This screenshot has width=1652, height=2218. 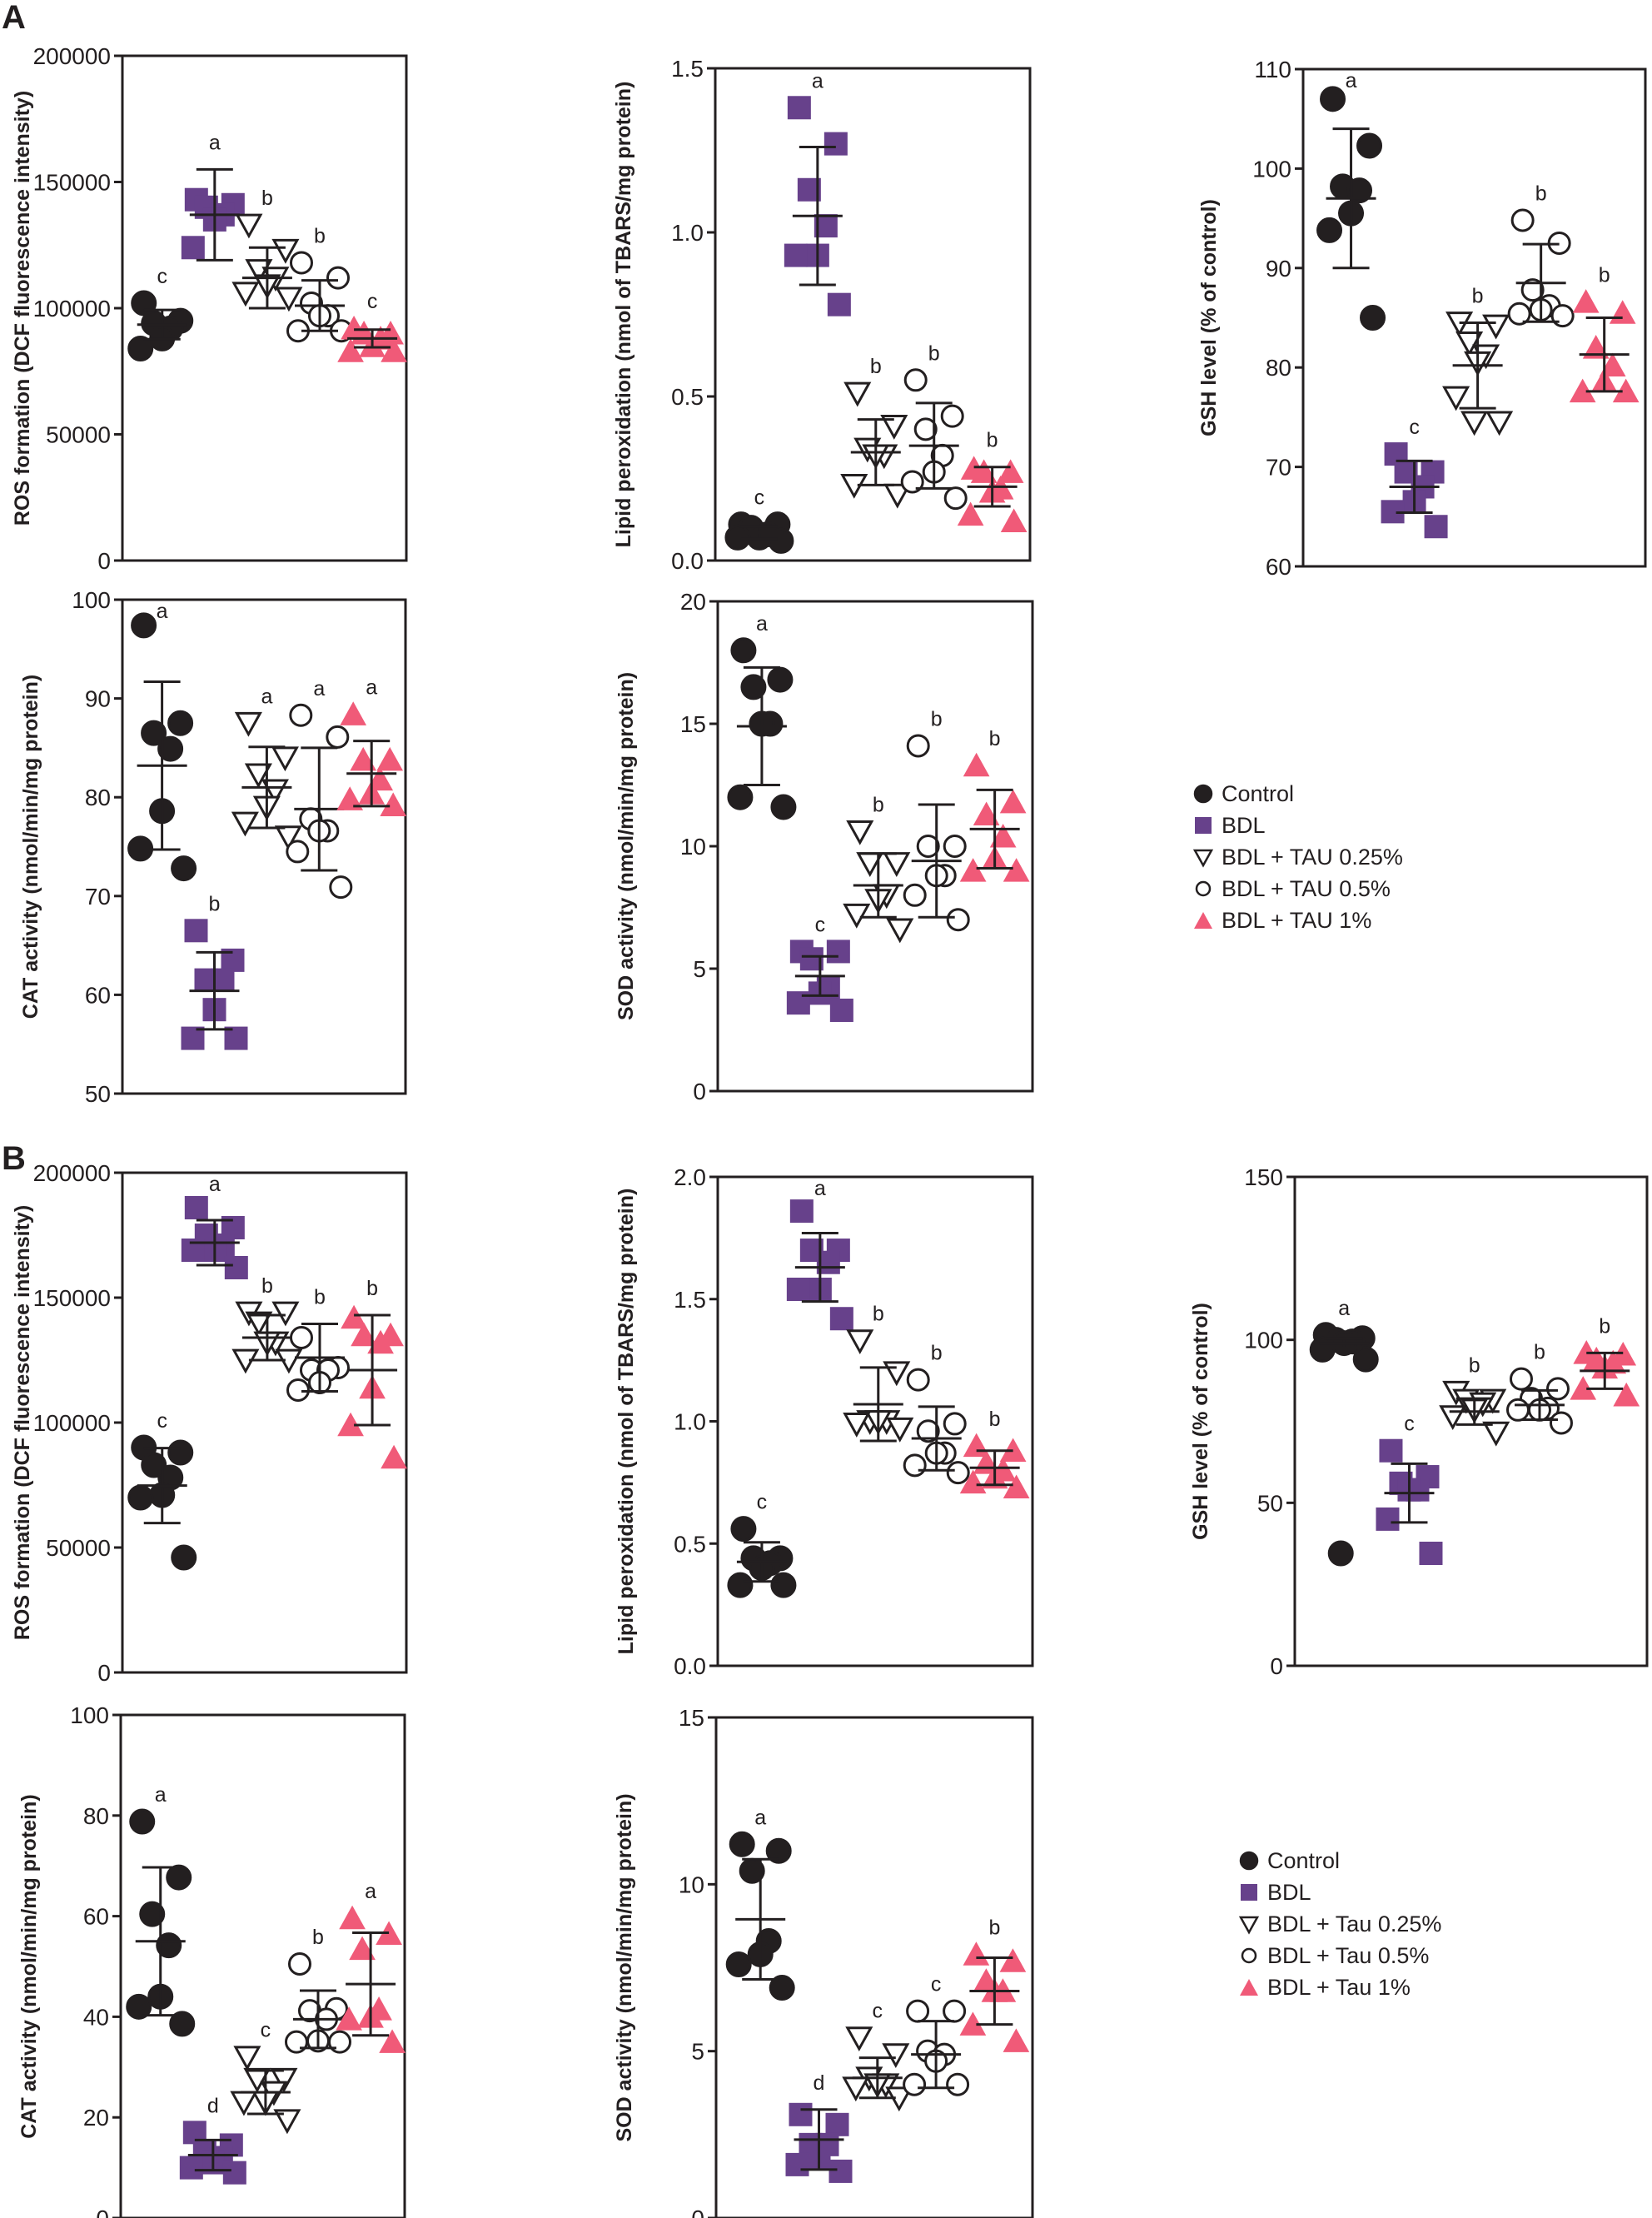 I want to click on y-tick-label: 1.0, so click(x=688, y=233).